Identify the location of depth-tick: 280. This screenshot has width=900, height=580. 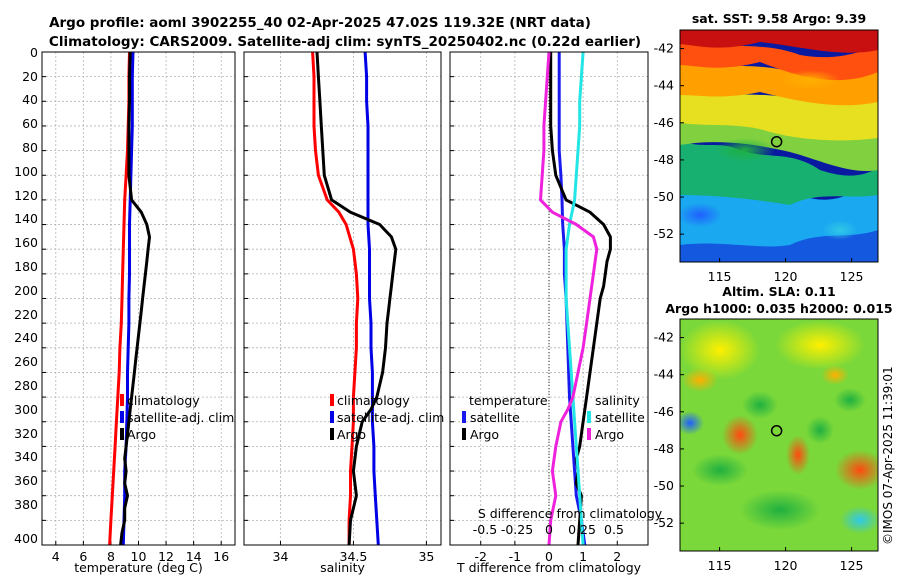
(26, 385).